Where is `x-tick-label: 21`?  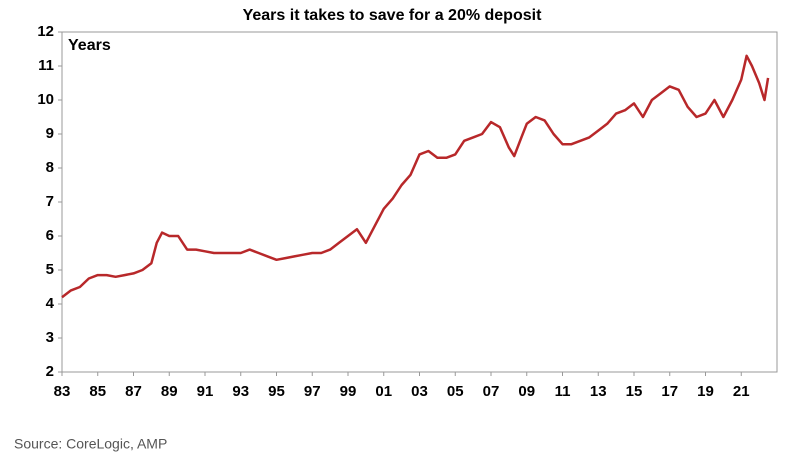 x-tick-label: 21 is located at coordinates (741, 391).